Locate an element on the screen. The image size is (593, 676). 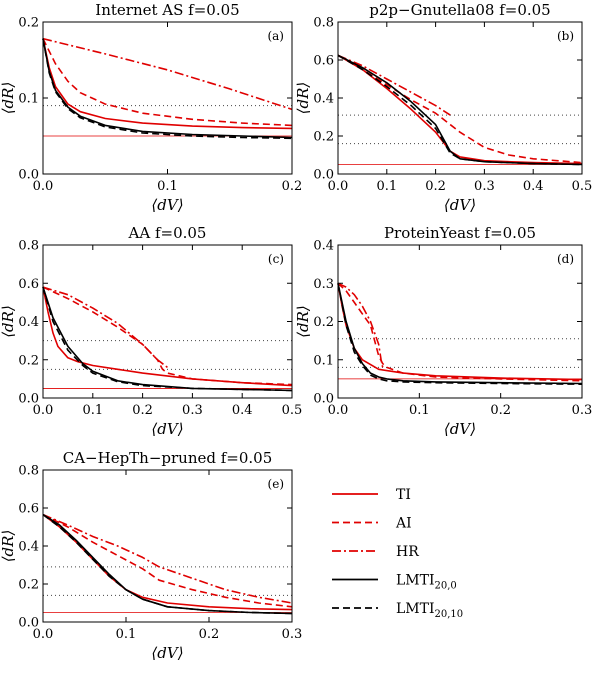
legend-label-subscript: 20,10 is located at coordinates (449, 614).